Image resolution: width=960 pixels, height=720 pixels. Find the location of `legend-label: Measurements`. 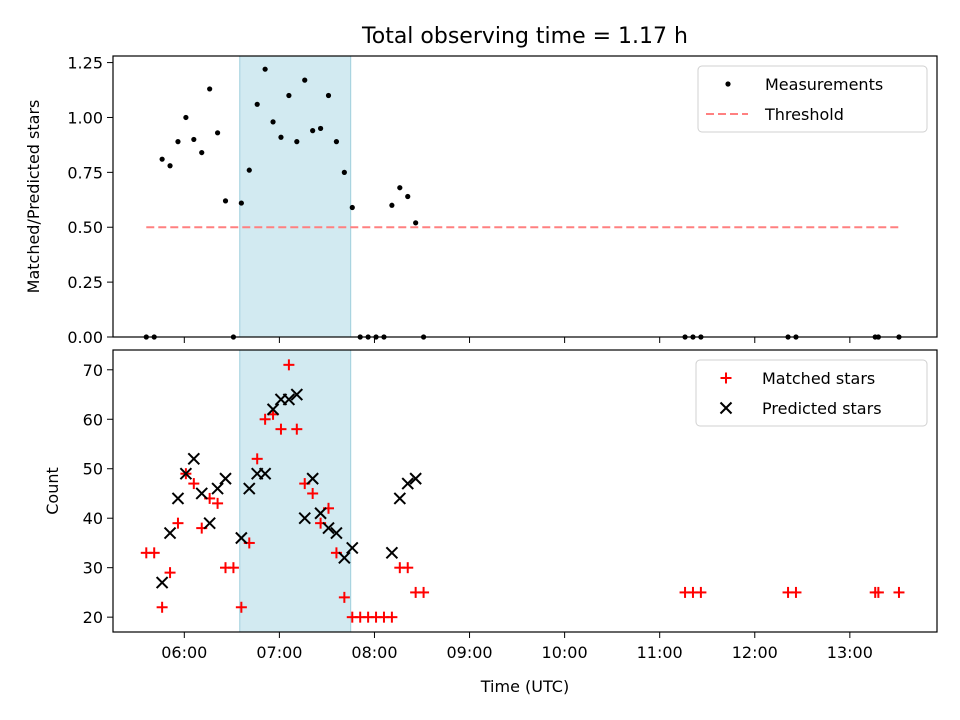

legend-label: Measurements is located at coordinates (824, 84).